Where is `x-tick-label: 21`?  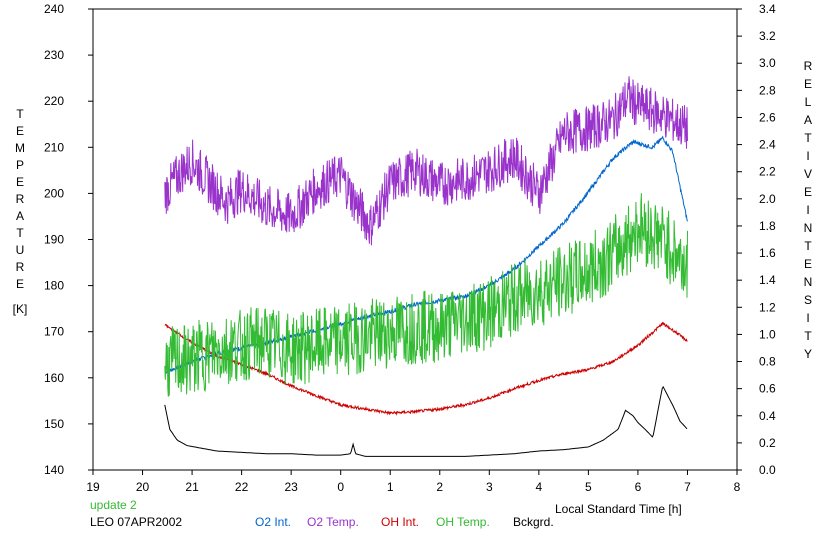 x-tick-label: 21 is located at coordinates (192, 487).